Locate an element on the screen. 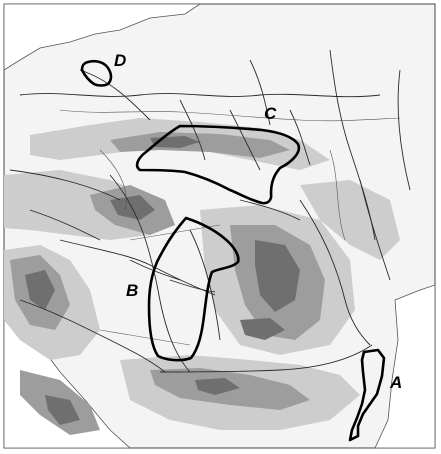 Image resolution: width=441 pixels, height=454 pixels. region-c-outline is located at coordinates (218, 164).